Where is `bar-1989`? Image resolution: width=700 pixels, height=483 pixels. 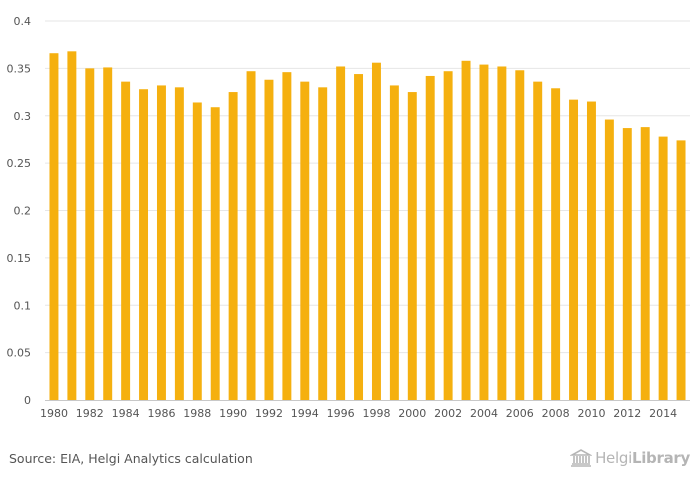 bar-1989 is located at coordinates (215, 253).